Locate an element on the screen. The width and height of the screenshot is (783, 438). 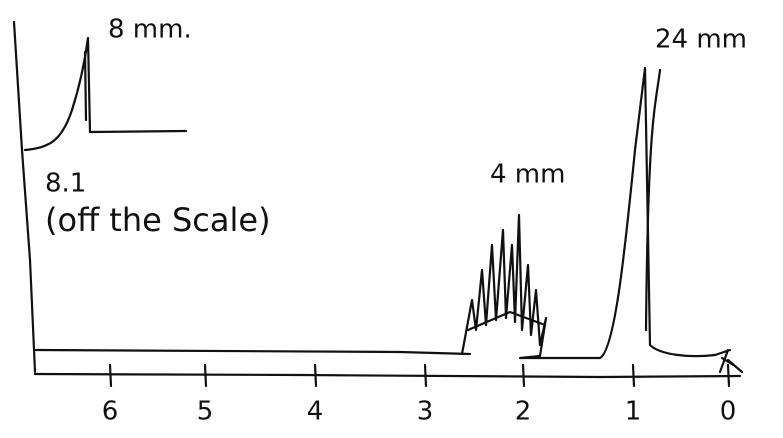
tall-peak-height: 24 mm is located at coordinates (701, 40).